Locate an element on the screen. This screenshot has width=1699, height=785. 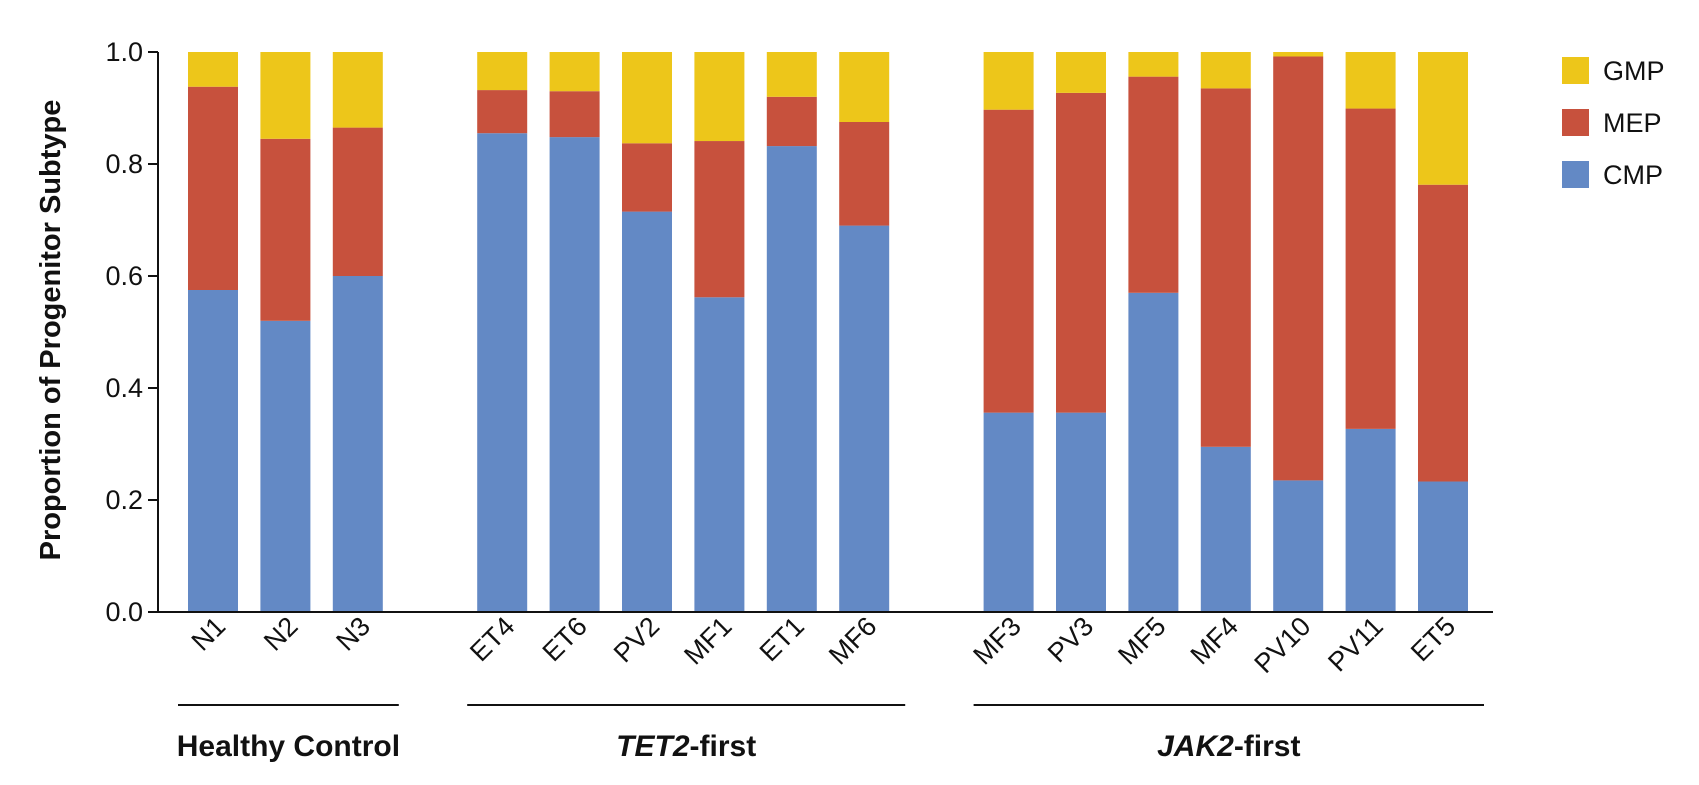
bar-cmp-et5 is located at coordinates (1443, 546).